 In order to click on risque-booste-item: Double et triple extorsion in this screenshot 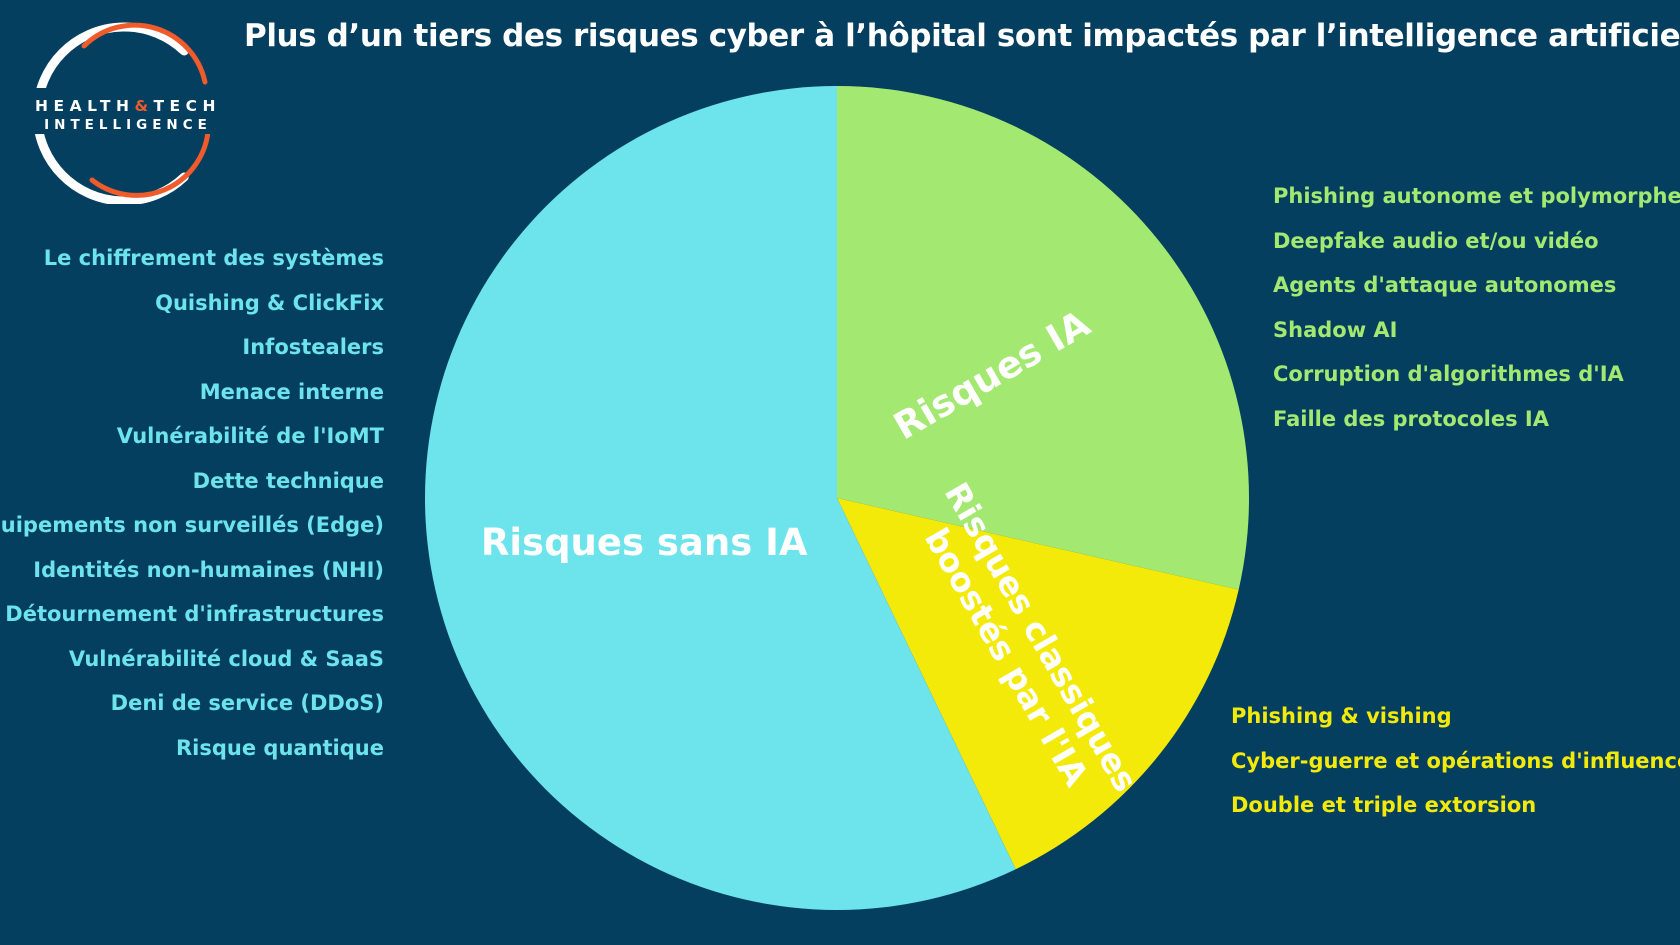, I will do `click(1384, 805)`.